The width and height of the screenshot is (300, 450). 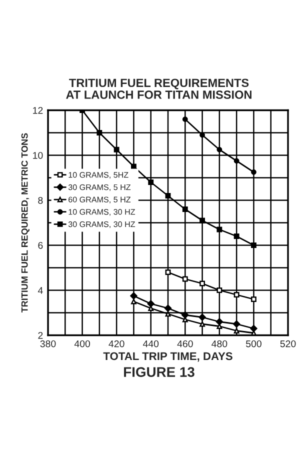 I want to click on x-tick-label: 520, so click(x=288, y=344).